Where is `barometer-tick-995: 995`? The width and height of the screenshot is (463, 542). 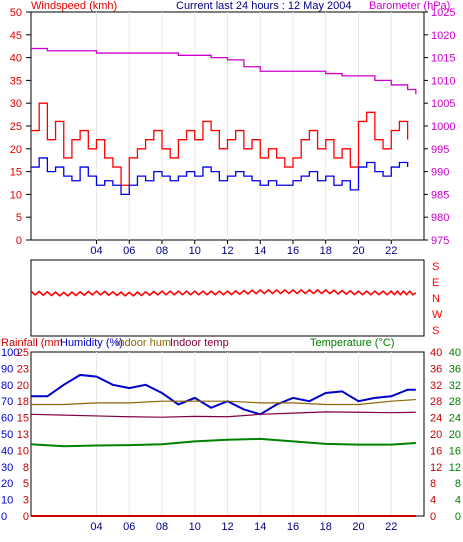
barometer-tick-995: 995 is located at coordinates (440, 150).